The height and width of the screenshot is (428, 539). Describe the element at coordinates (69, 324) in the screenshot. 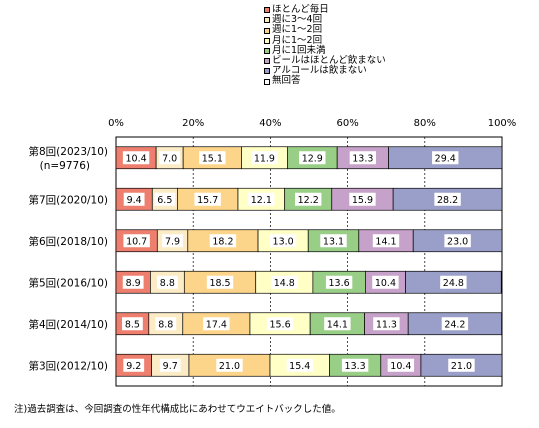

I see `category-label: 第4回(2014/10)` at that location.